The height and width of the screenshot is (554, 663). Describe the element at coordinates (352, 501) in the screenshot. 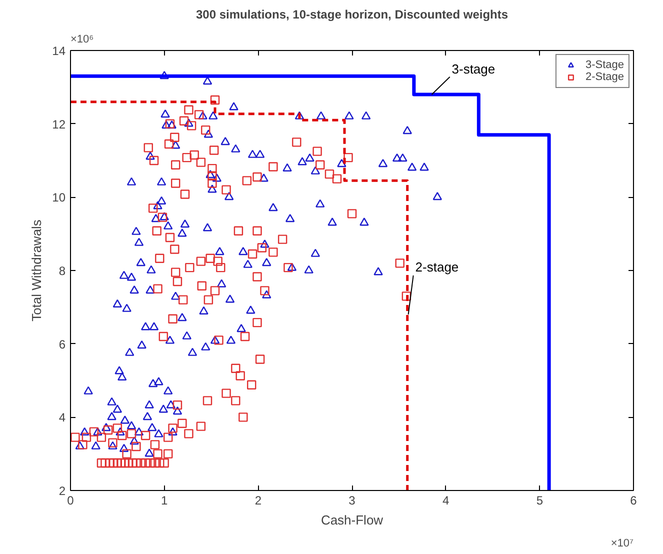

I see `x-tick-label: 3` at that location.